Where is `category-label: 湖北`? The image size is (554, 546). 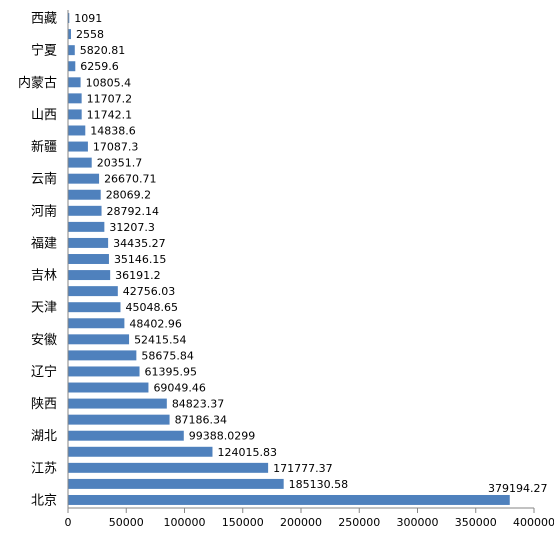
category-label: 湖北 is located at coordinates (44, 436).